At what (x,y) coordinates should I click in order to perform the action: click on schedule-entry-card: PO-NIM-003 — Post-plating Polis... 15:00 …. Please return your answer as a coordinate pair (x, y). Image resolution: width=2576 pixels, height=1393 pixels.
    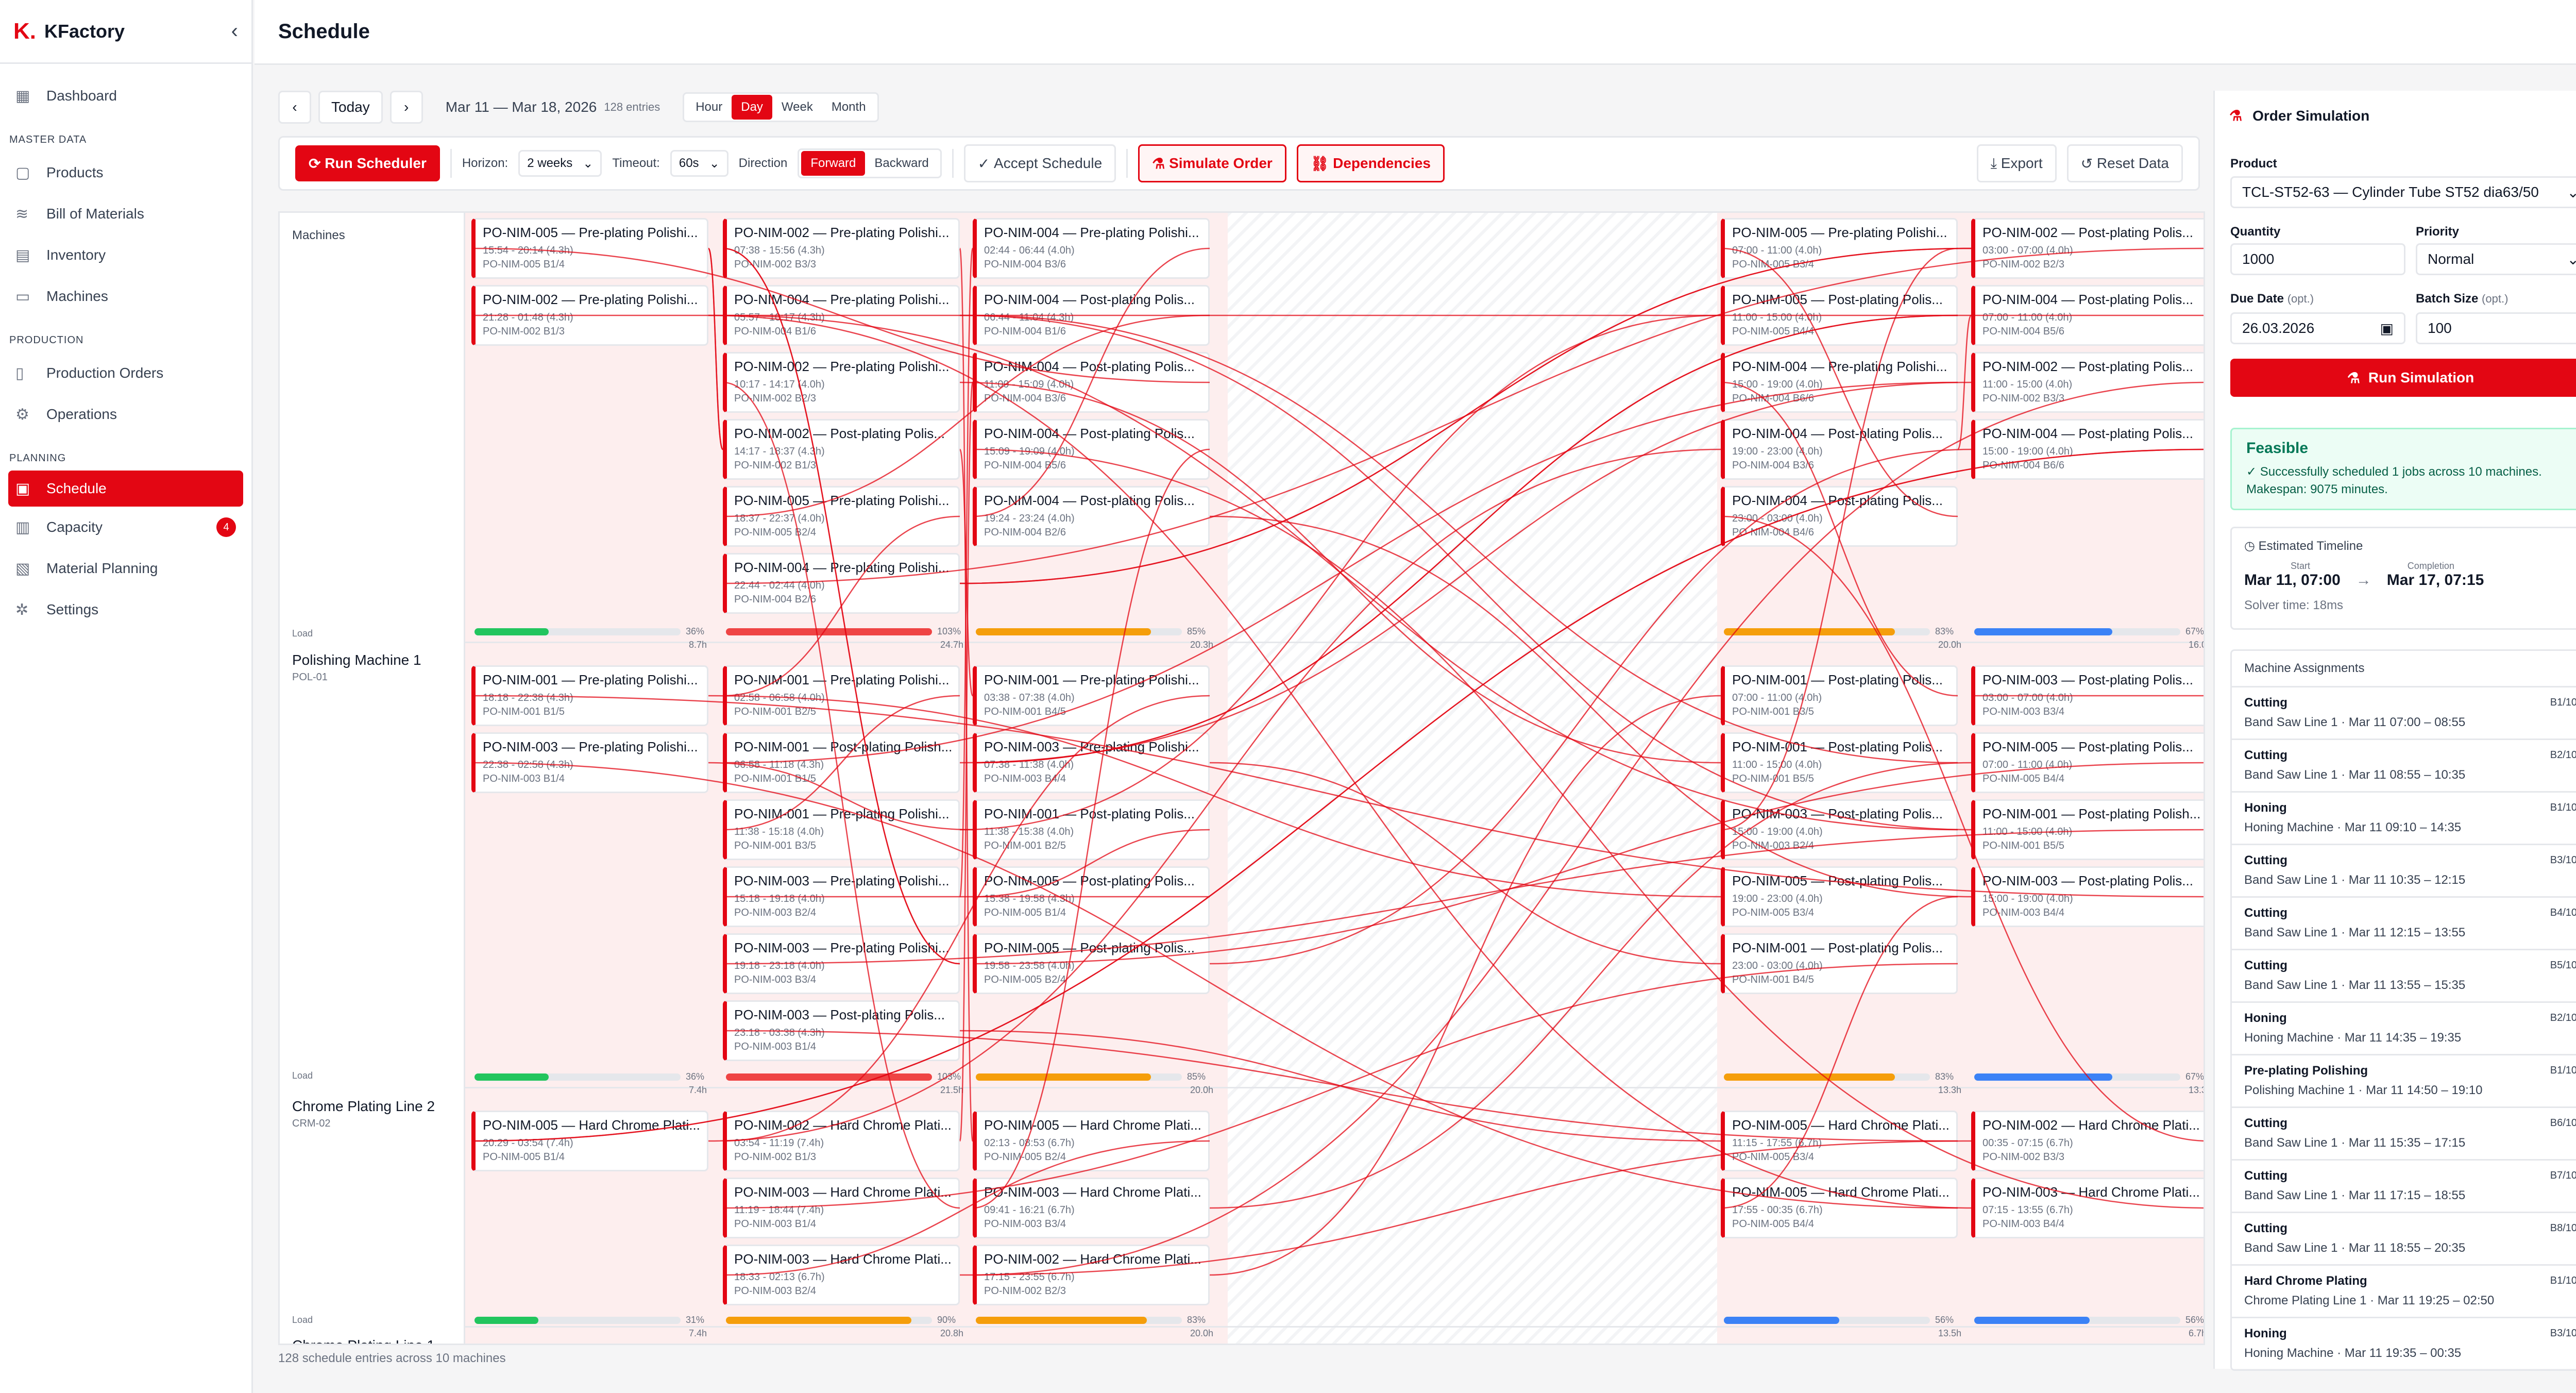
    Looking at the image, I should click on (2087, 897).